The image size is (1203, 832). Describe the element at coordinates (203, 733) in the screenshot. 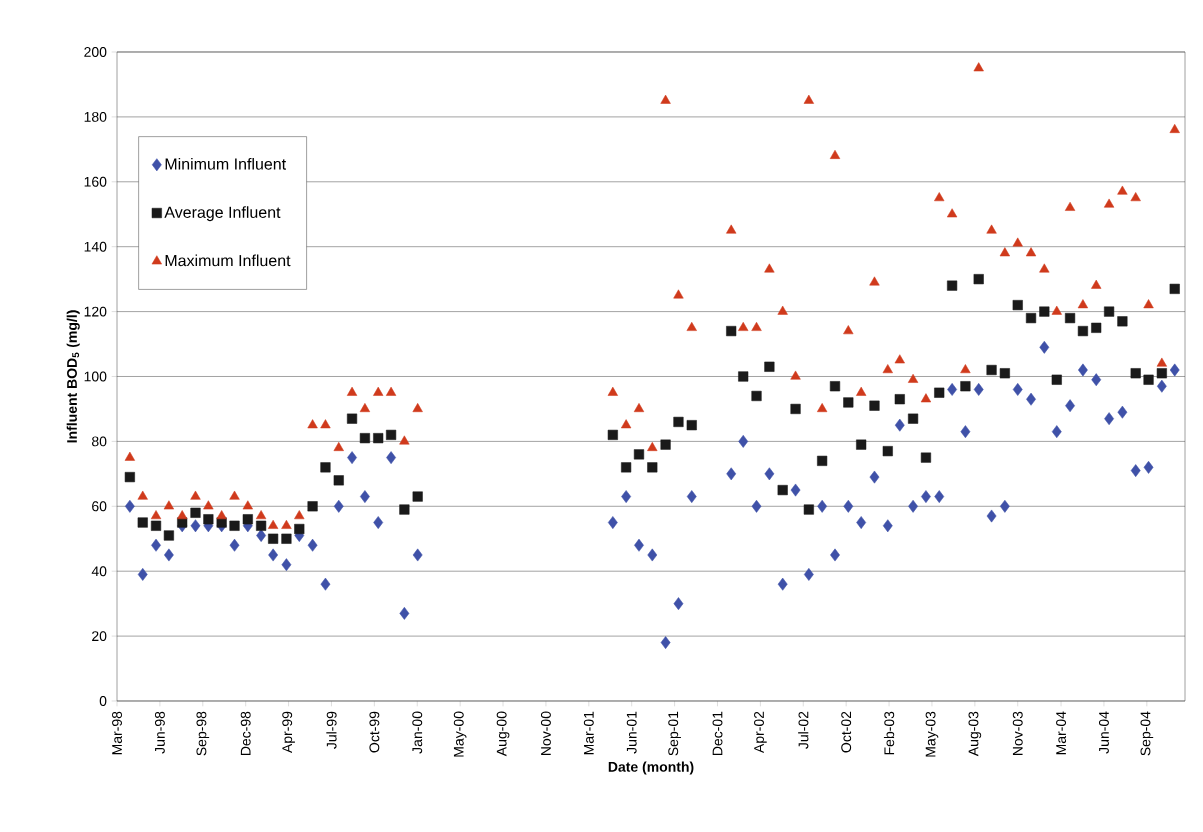

I see `x-tick-label: Sep-98` at that location.